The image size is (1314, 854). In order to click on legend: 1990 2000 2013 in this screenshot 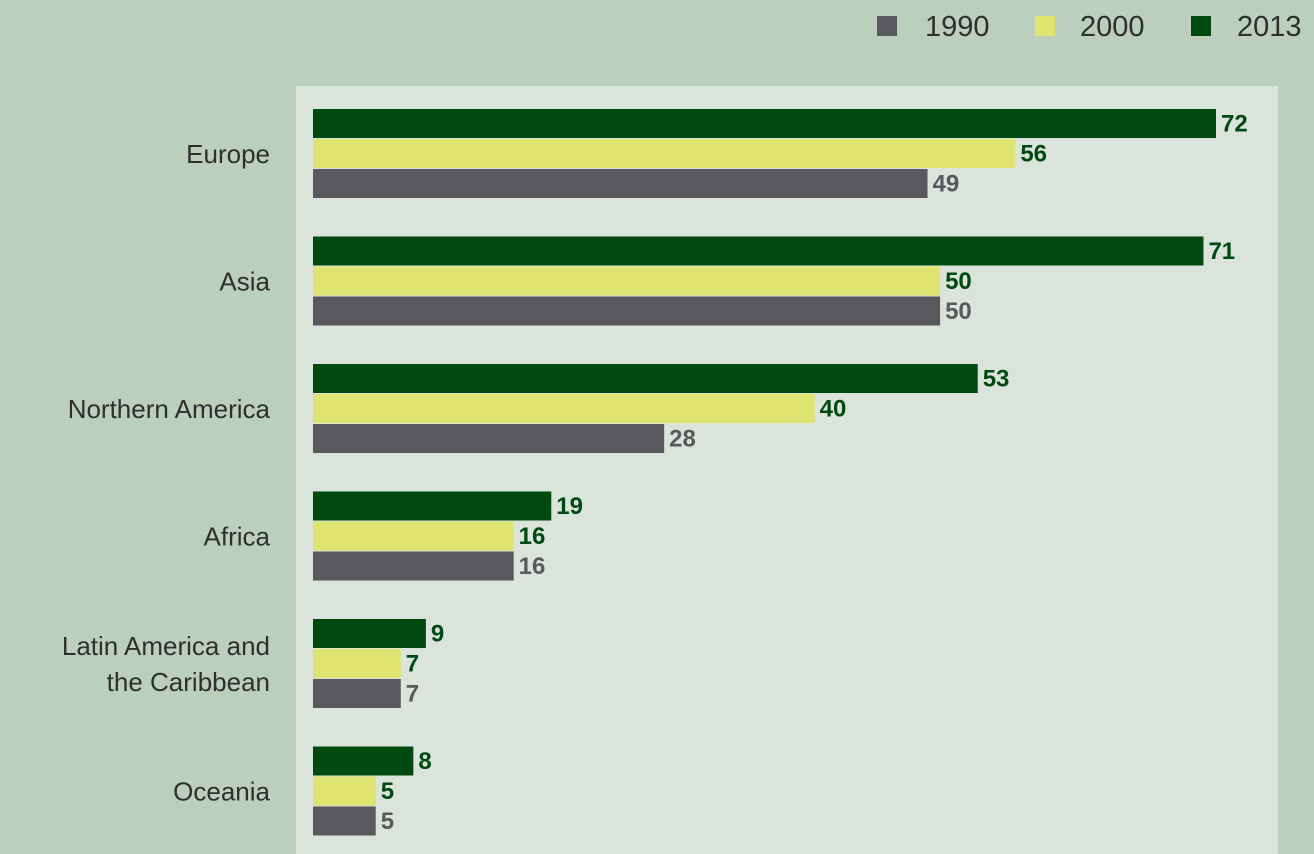, I will do `click(1089, 27)`.